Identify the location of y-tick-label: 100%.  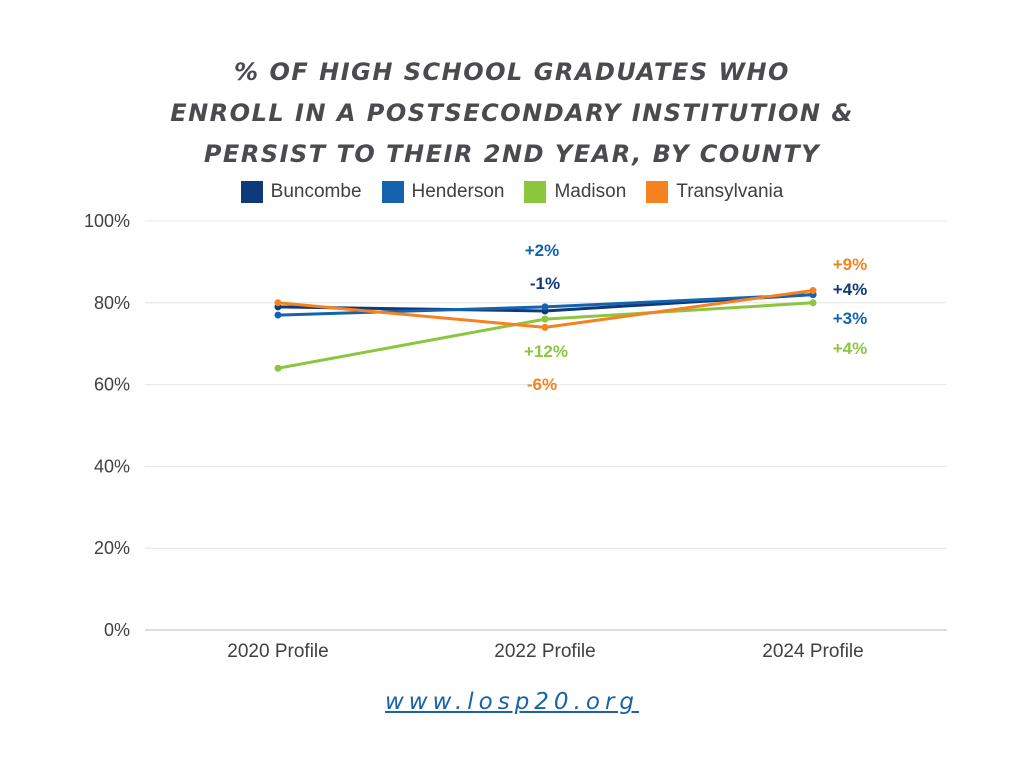
(107, 221).